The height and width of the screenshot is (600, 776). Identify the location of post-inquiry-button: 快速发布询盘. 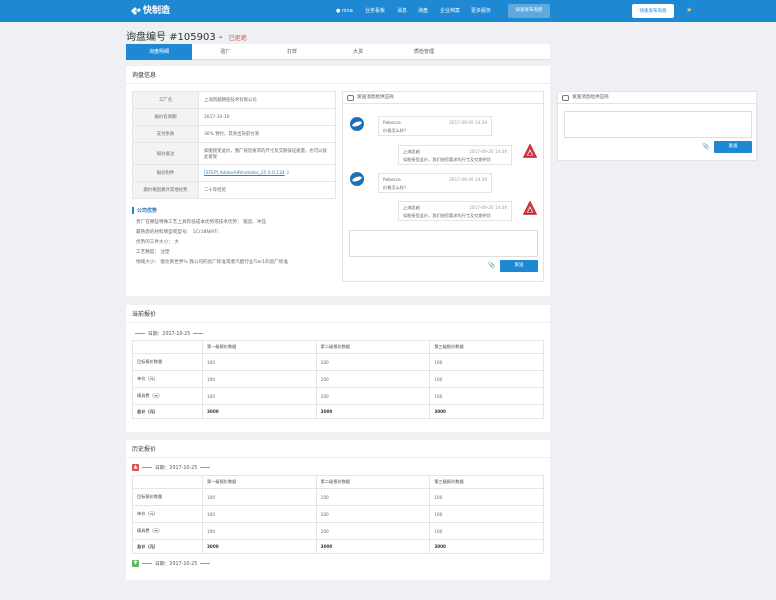
(529, 11).